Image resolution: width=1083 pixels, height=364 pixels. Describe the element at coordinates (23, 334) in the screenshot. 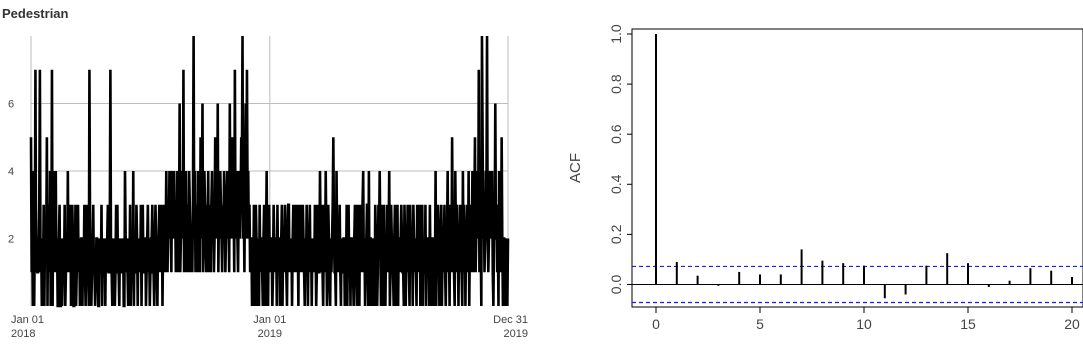

I see `x-tick-label-year: 2018` at that location.